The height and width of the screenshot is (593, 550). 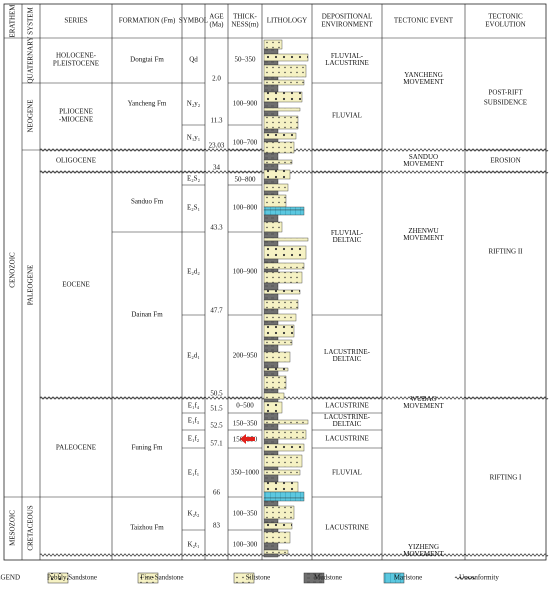 What do you see at coordinates (76, 112) in the screenshot?
I see `series: PLIOCENE` at bounding box center [76, 112].